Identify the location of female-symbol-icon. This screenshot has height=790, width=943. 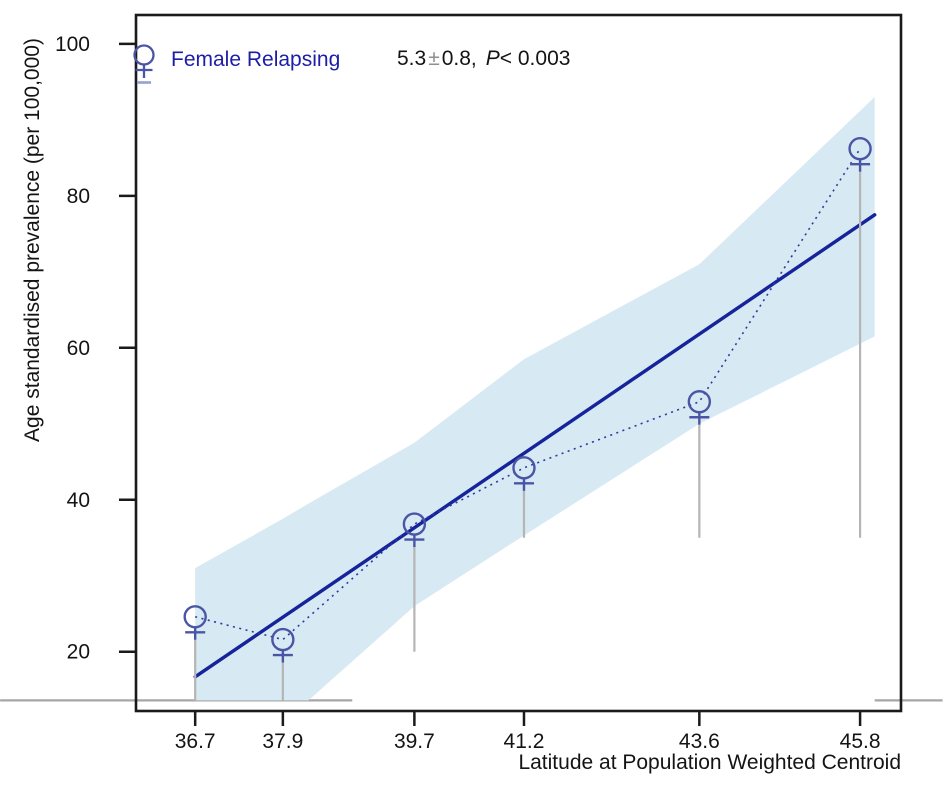
(144, 64).